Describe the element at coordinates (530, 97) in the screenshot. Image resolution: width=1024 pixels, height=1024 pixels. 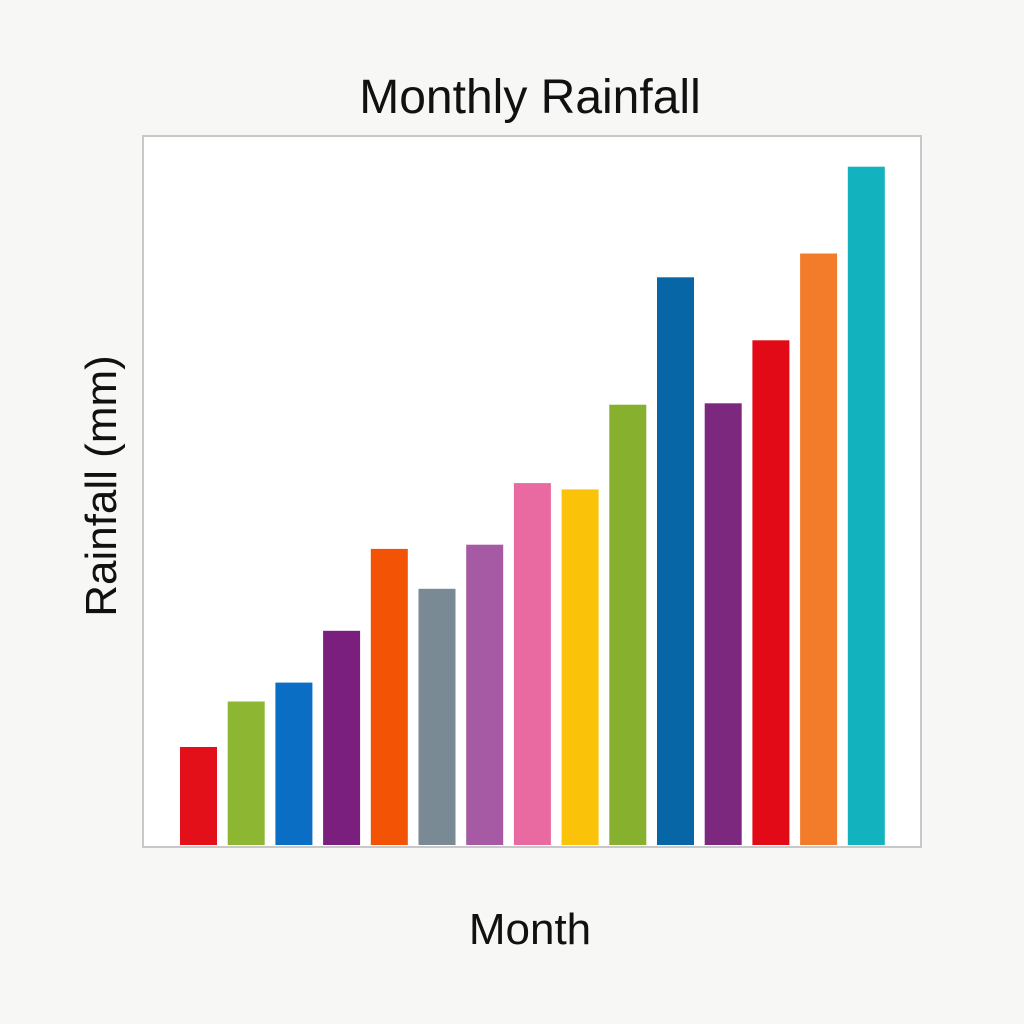
I see `chart-title: Monthly Rainfall` at that location.